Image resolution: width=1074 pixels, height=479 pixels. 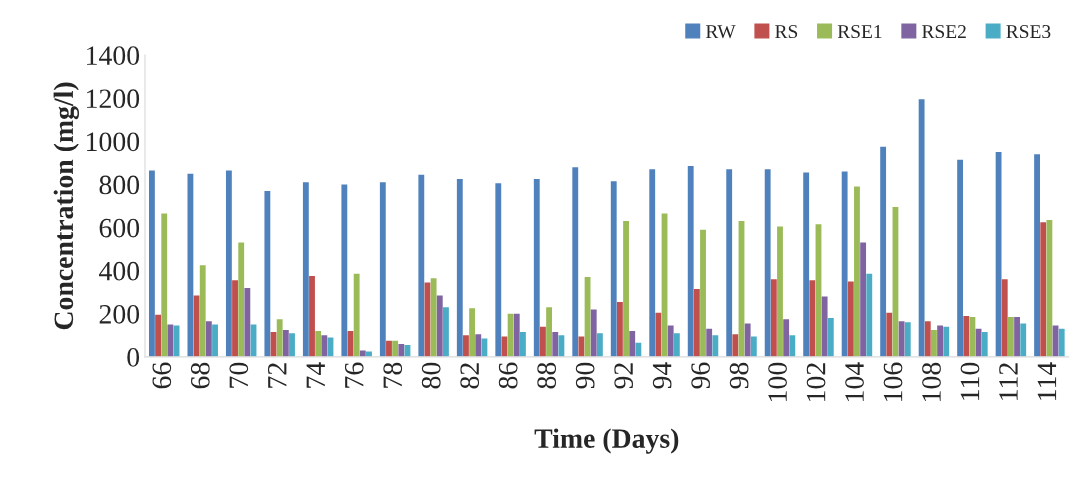 What do you see at coordinates (470, 376) in the screenshot?
I see `x-tick-label: 82` at bounding box center [470, 376].